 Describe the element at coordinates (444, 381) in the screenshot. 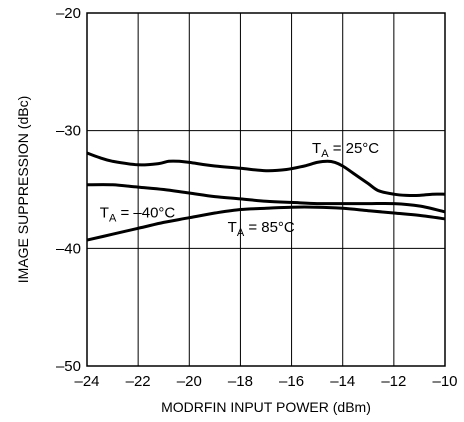

I see `x-tick-label: –10` at that location.